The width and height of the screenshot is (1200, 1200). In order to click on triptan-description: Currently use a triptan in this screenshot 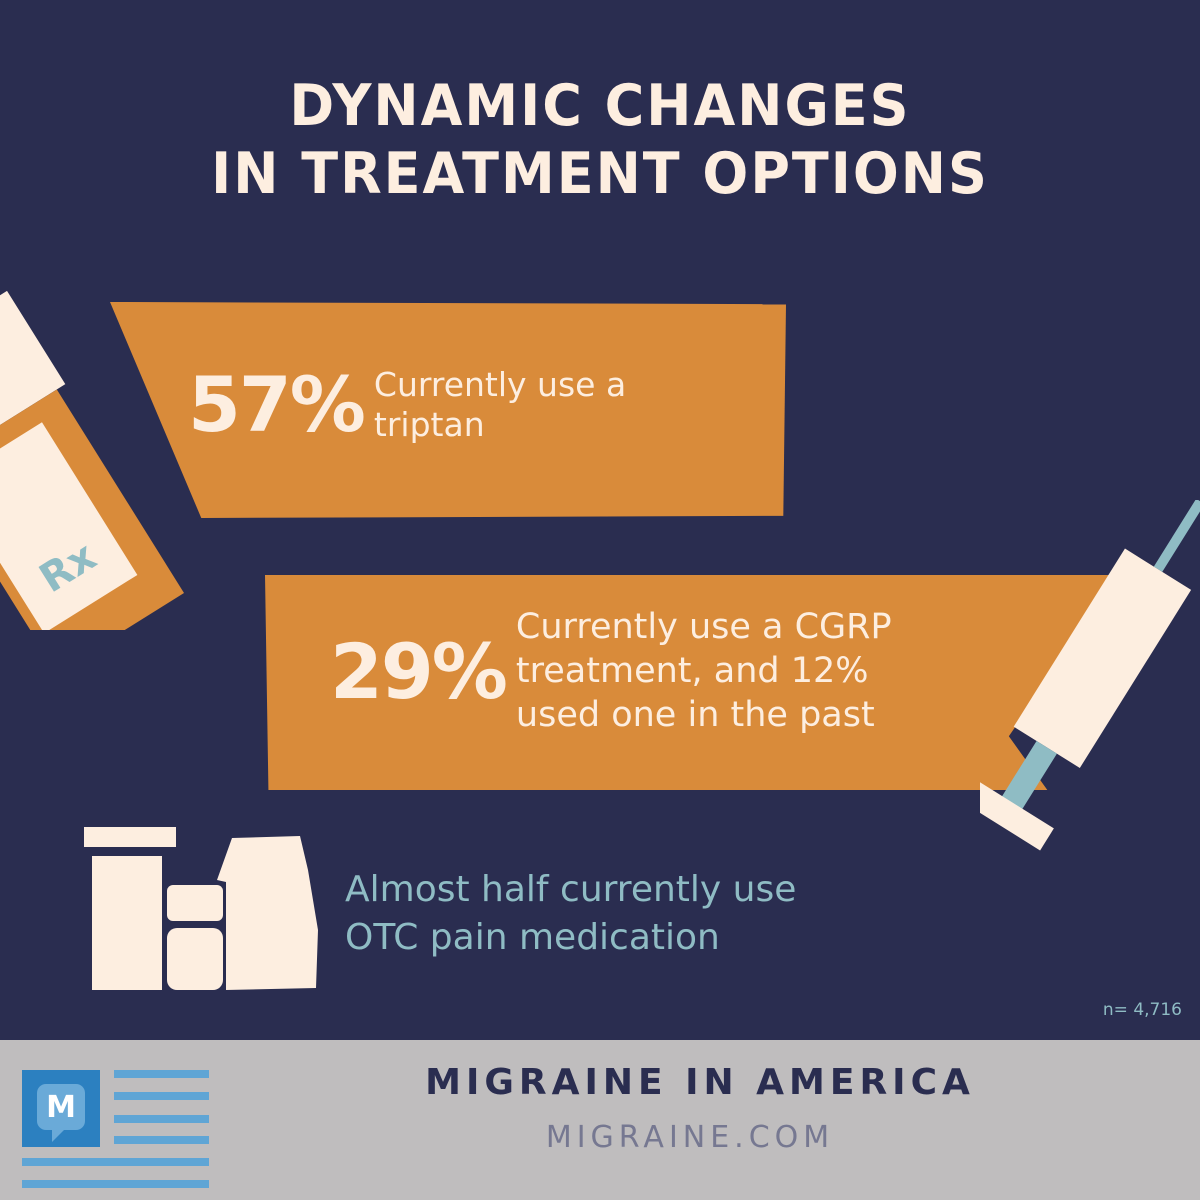, I will do `click(500, 404)`.